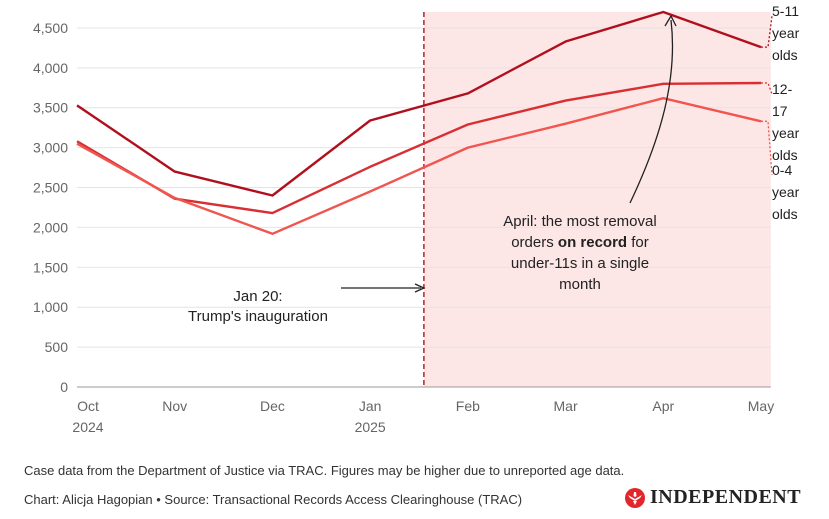  Describe the element at coordinates (782, 89) in the screenshot. I see `series-label: 12-` at that location.